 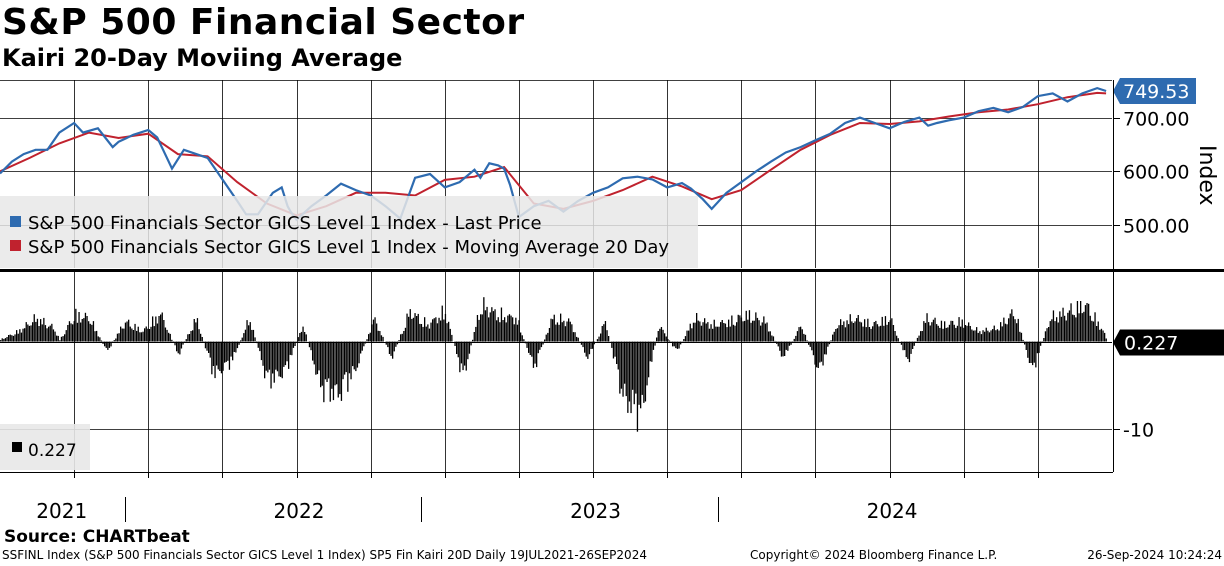 I want to click on x-axis-year-label: 2021, so click(x=61, y=511).